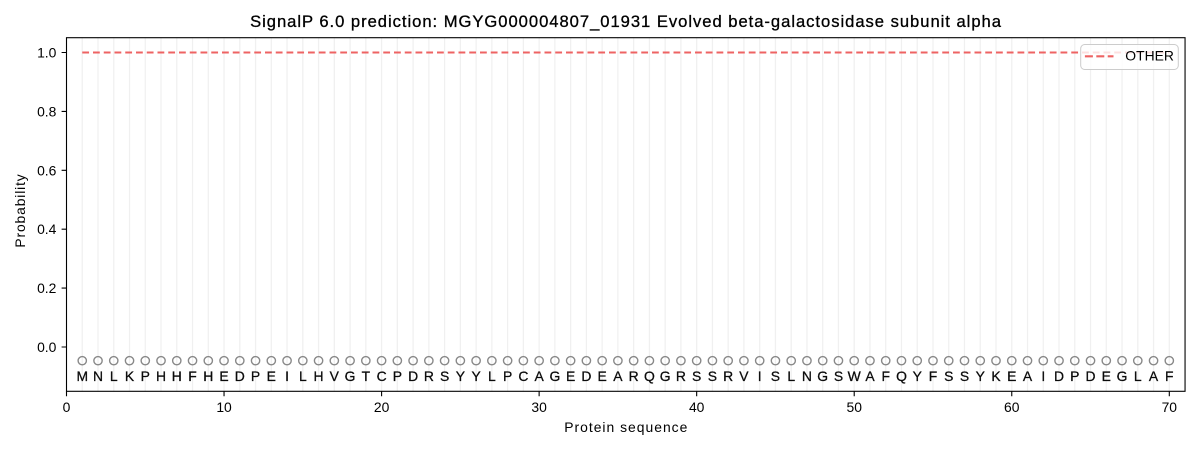  I want to click on svg-text: 50, so click(854, 407).